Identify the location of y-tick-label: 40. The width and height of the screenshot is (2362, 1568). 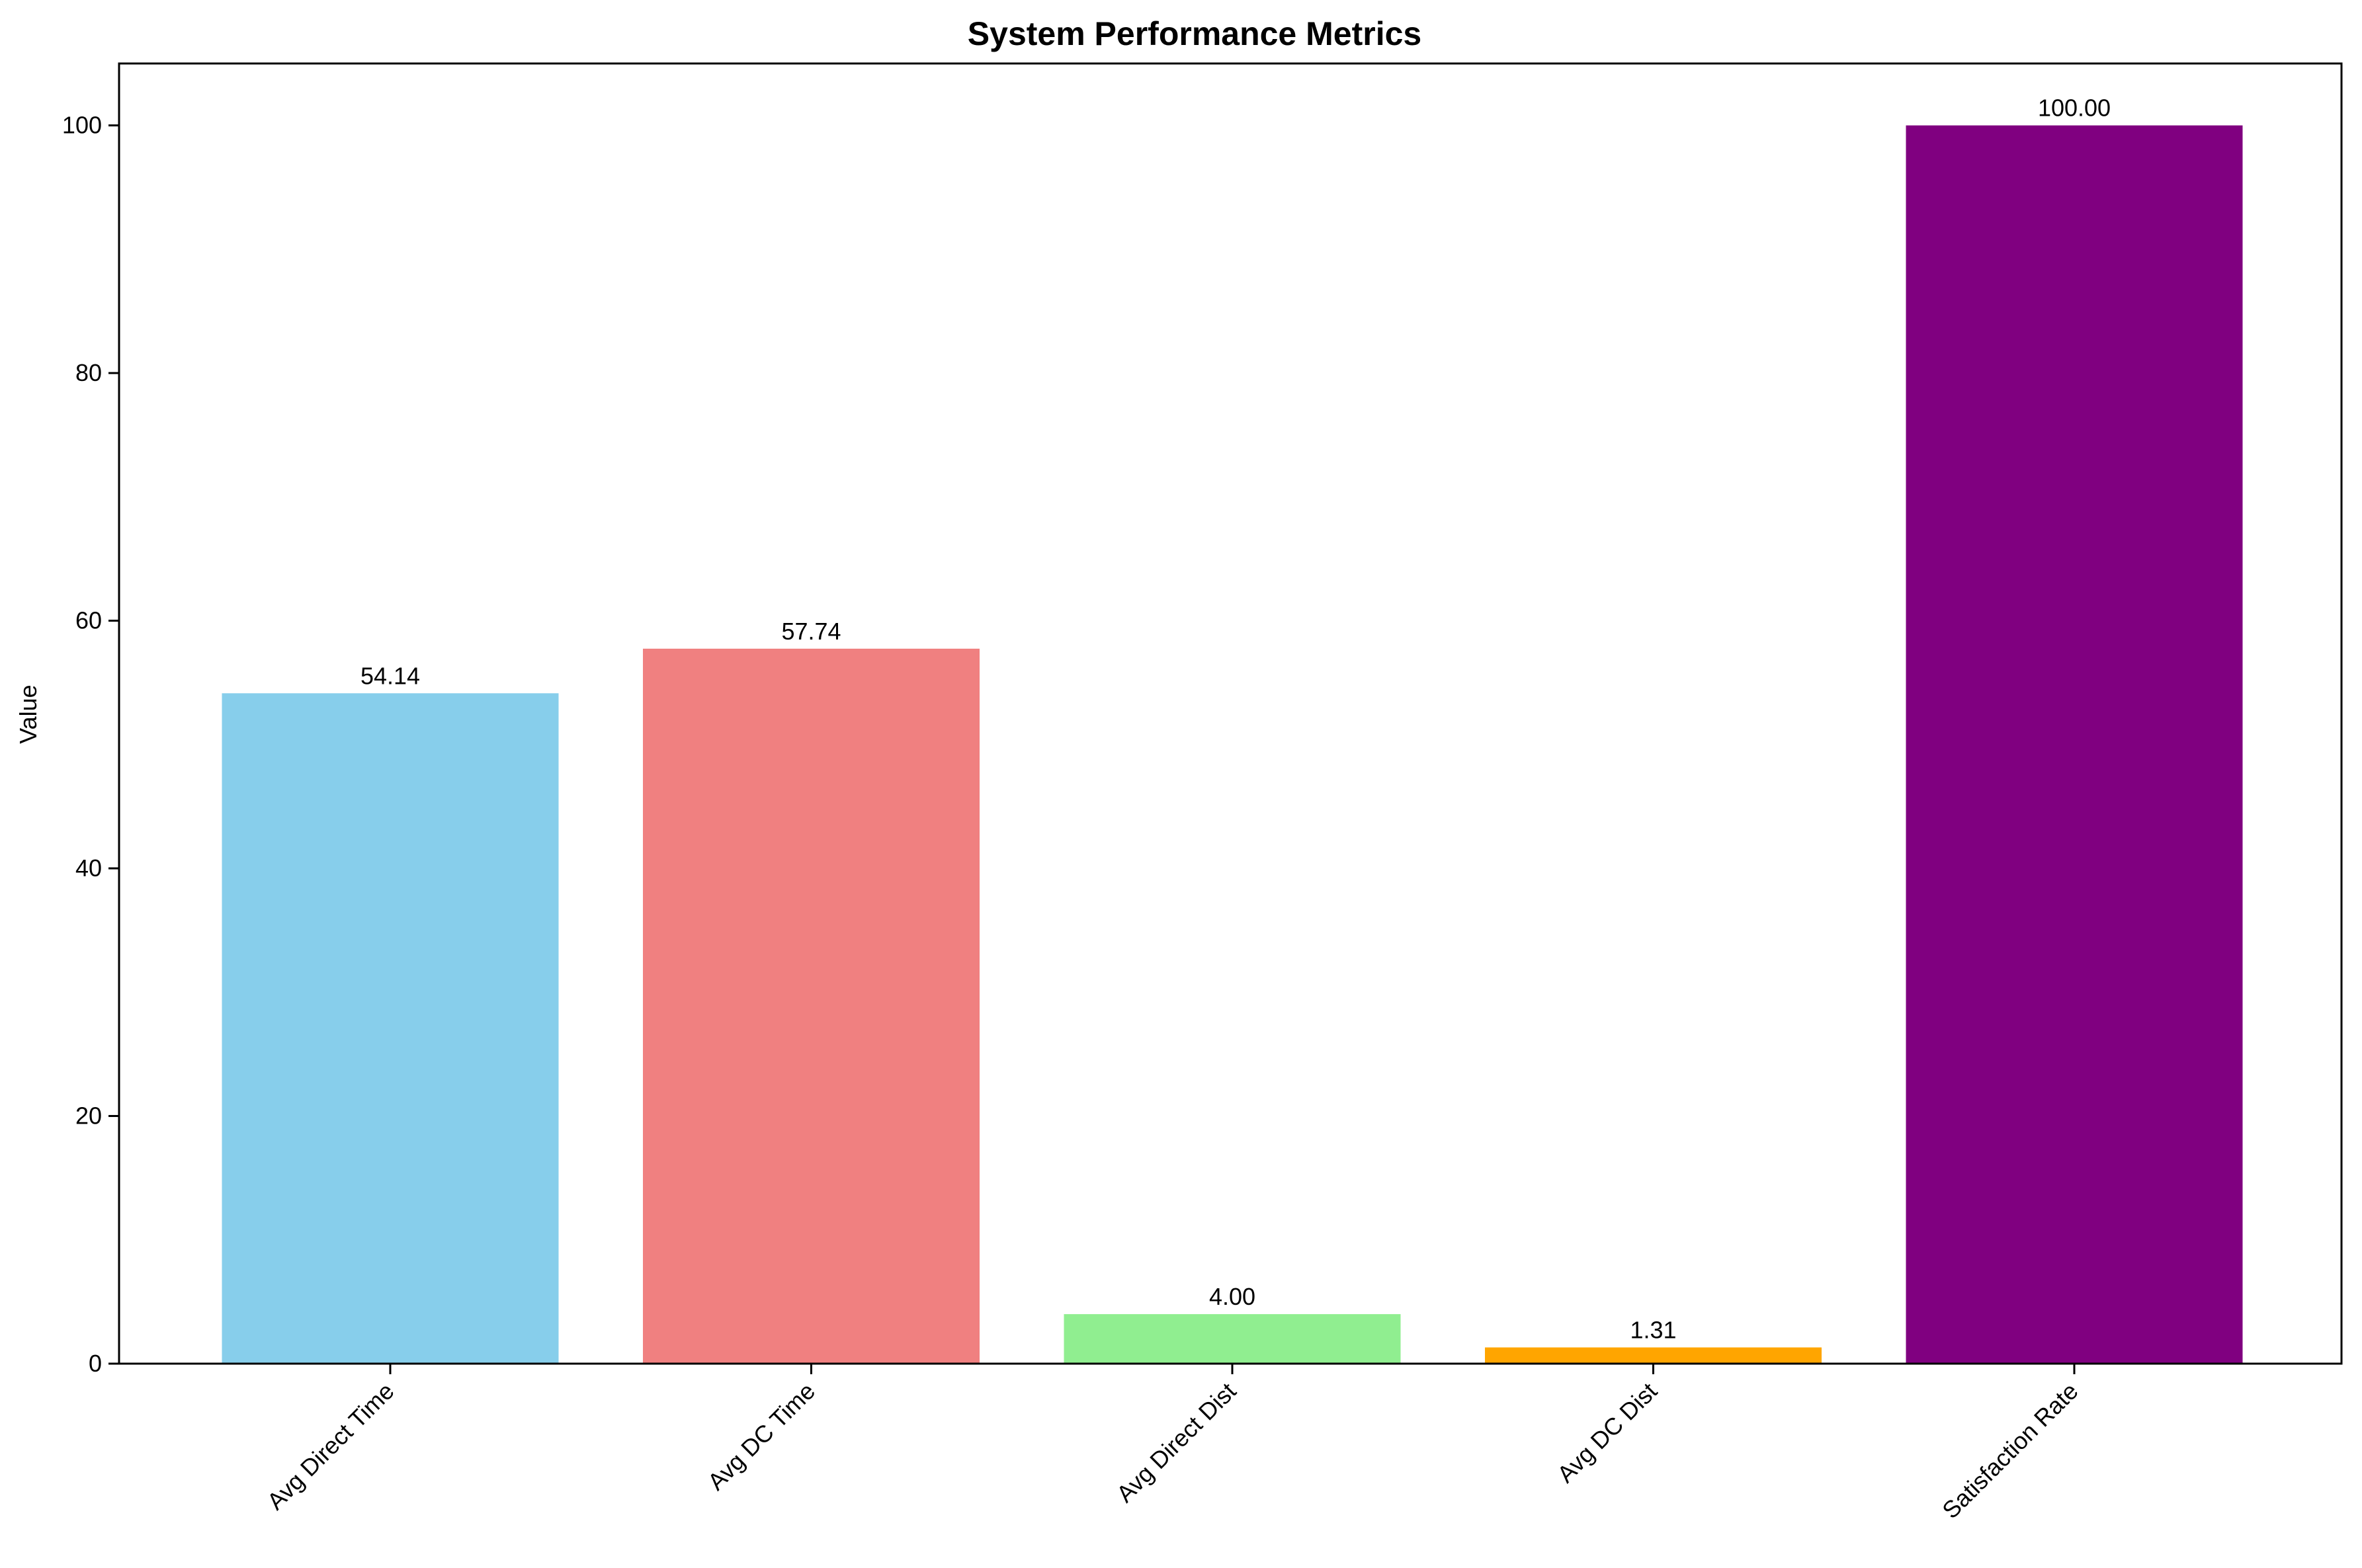
(88, 868).